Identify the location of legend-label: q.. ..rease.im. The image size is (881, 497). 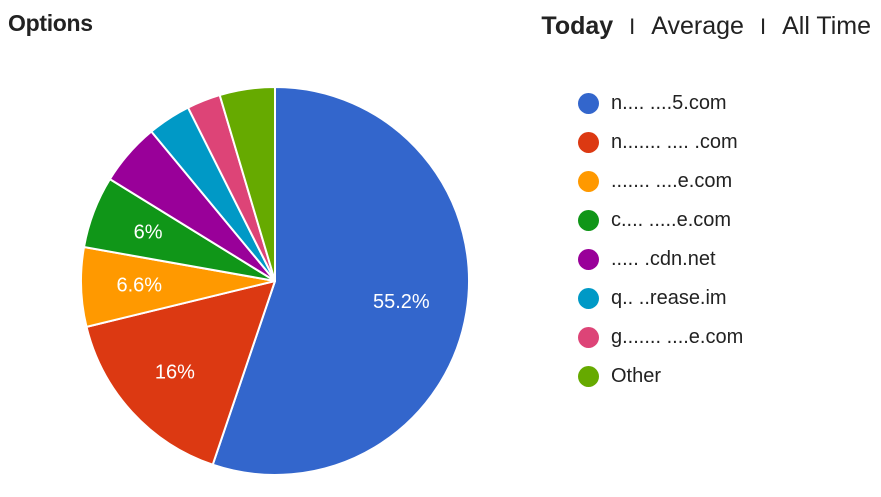
(669, 298).